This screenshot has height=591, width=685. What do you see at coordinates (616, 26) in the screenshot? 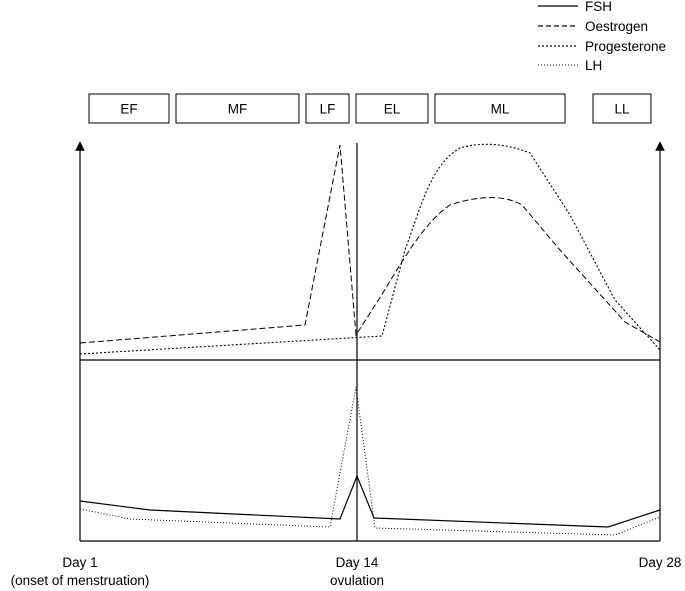
I see `legend-label-oestrogen: Oestrogen` at bounding box center [616, 26].